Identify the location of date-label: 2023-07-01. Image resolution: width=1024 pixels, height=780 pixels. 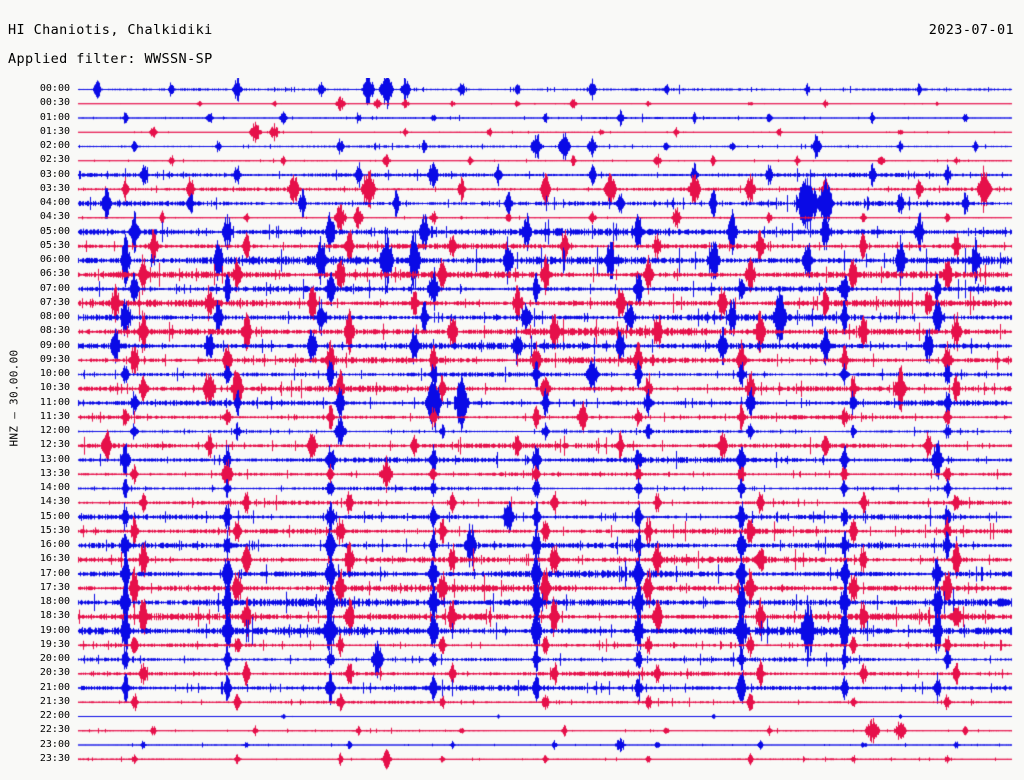
(971, 30).